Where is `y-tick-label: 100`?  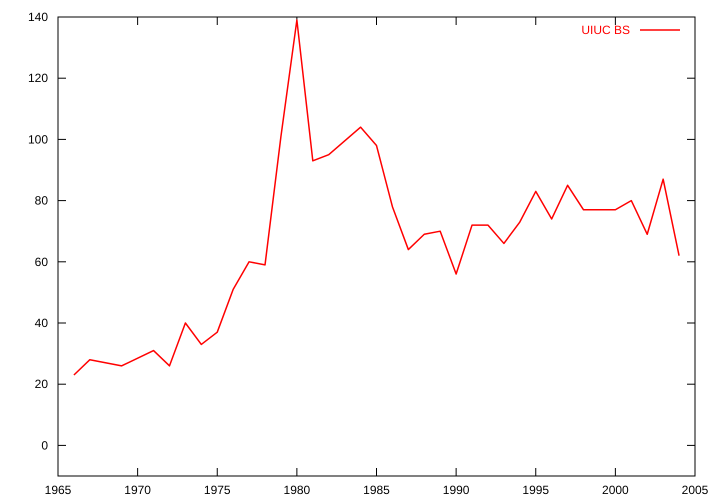 y-tick-label: 100 is located at coordinates (38, 139).